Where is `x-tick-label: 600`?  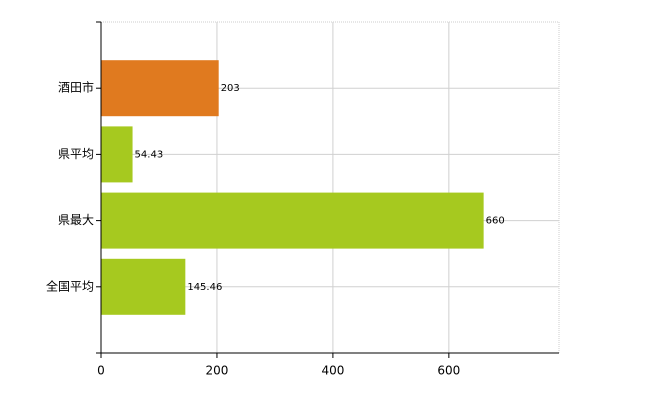 x-tick-label: 600 is located at coordinates (448, 371).